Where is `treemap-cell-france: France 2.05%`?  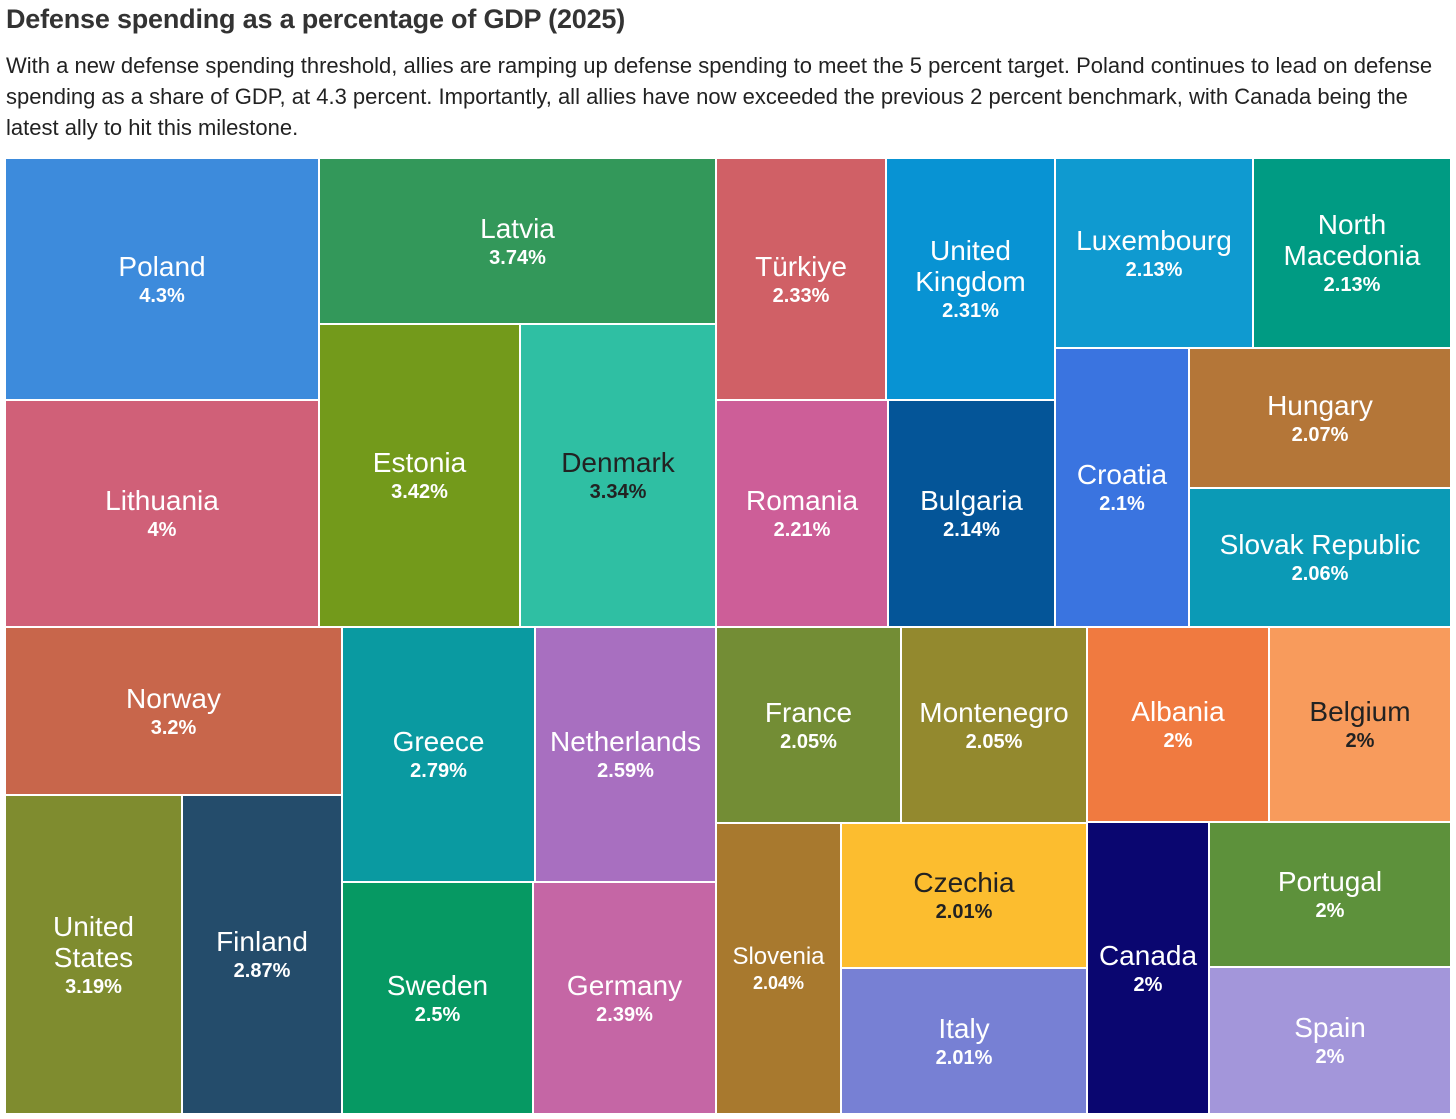 treemap-cell-france: France 2.05% is located at coordinates (808, 725).